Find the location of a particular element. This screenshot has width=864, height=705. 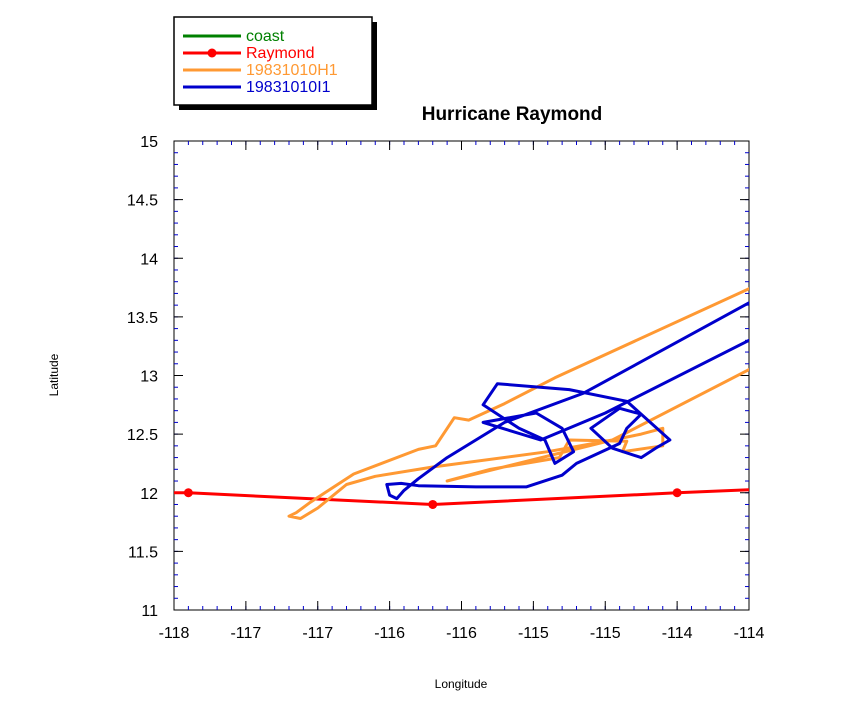

legend-marker-raymond is located at coordinates (212, 53).